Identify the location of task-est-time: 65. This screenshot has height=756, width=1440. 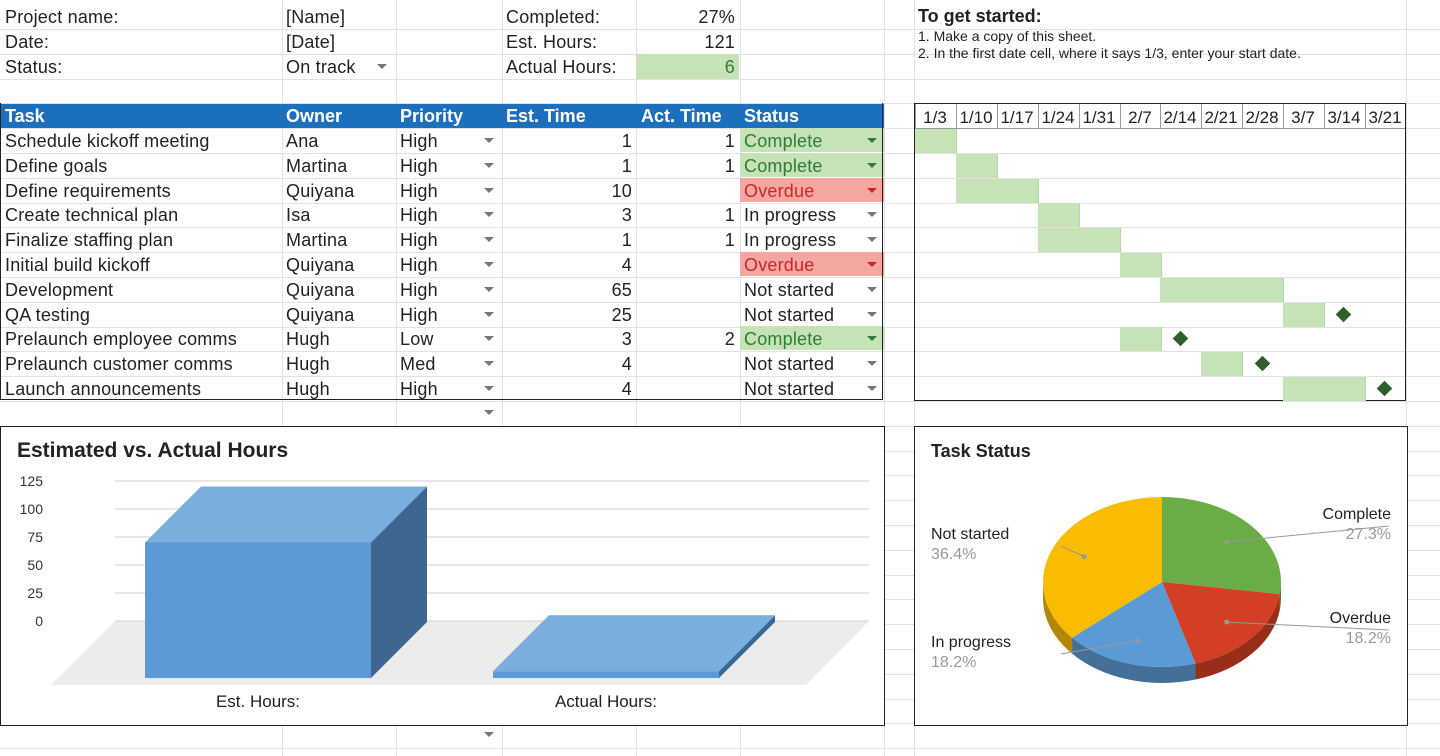
(621, 290).